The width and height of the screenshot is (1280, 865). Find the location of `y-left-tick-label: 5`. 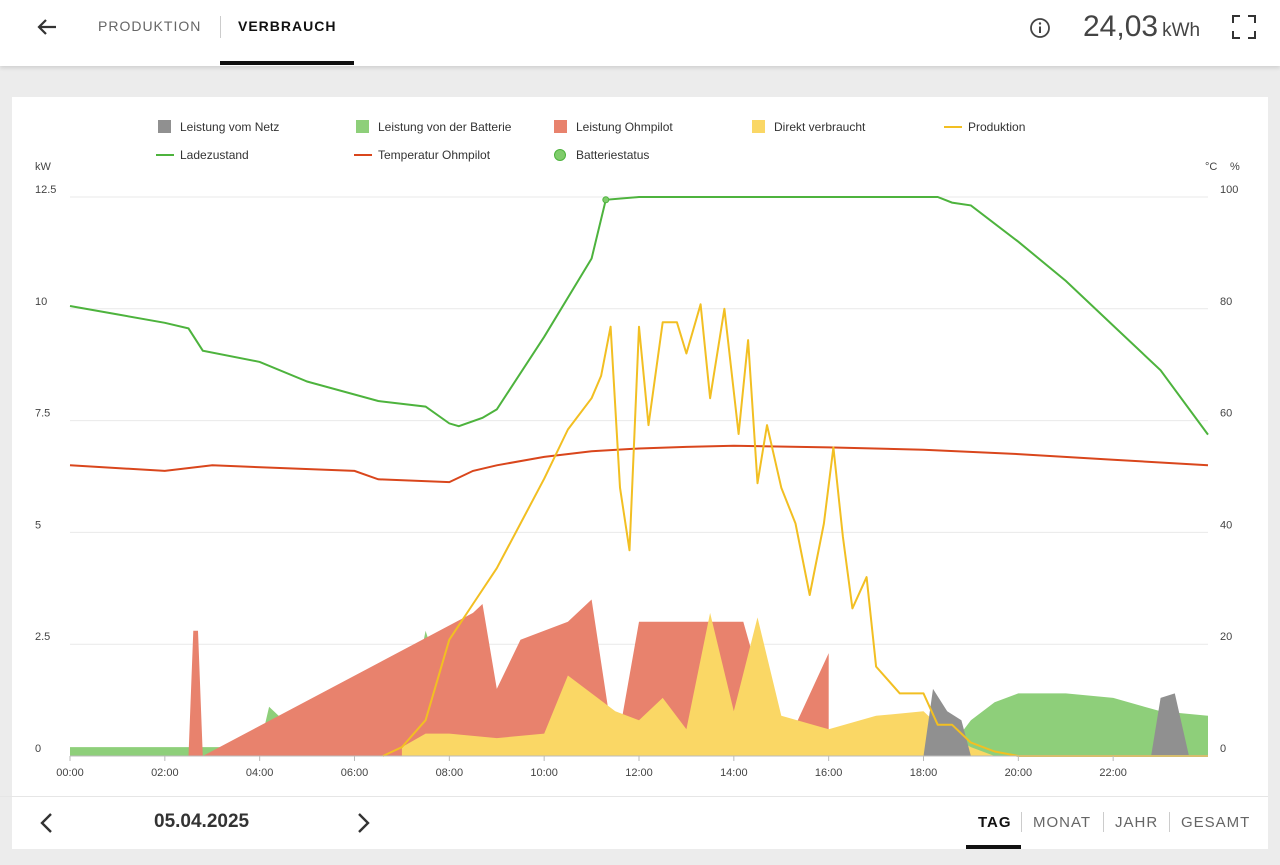

y-left-tick-label: 5 is located at coordinates (38, 525).